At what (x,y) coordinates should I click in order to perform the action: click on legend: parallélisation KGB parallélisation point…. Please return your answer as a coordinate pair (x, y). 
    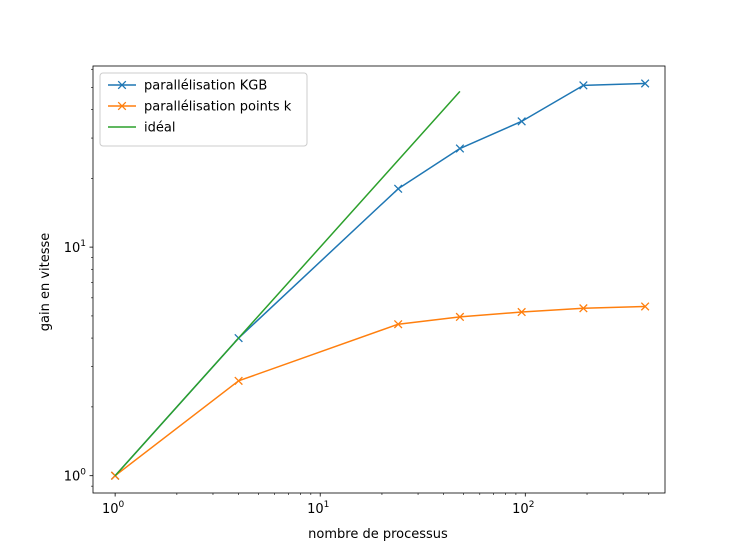
    Looking at the image, I should click on (203, 109).